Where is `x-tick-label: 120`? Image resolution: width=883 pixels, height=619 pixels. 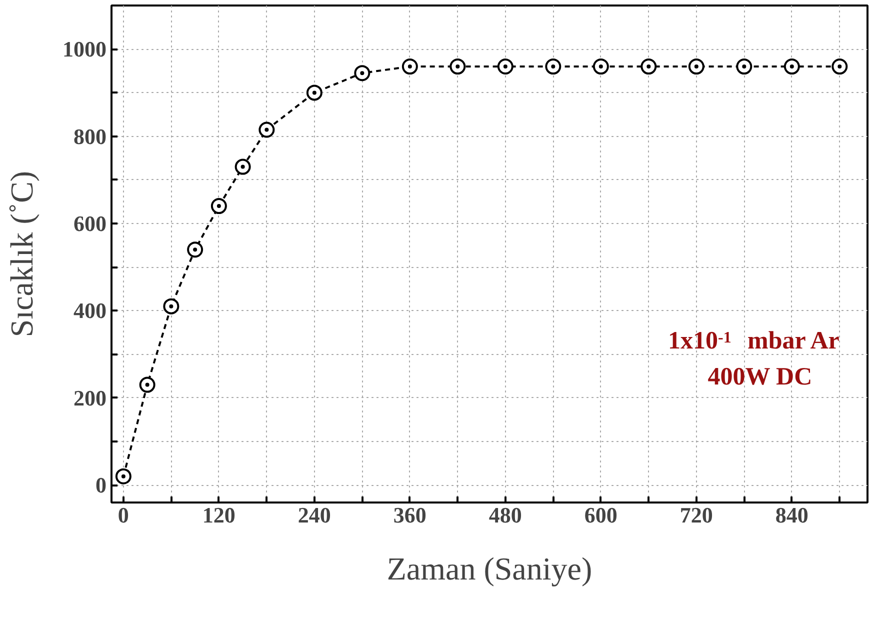 x-tick-label: 120 is located at coordinates (219, 515).